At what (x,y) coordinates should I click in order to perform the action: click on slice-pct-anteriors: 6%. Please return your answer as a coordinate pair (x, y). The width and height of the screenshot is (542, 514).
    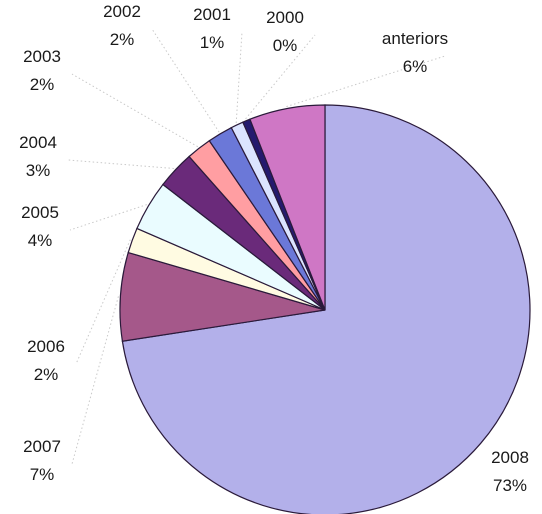
    Looking at the image, I should click on (415, 66).